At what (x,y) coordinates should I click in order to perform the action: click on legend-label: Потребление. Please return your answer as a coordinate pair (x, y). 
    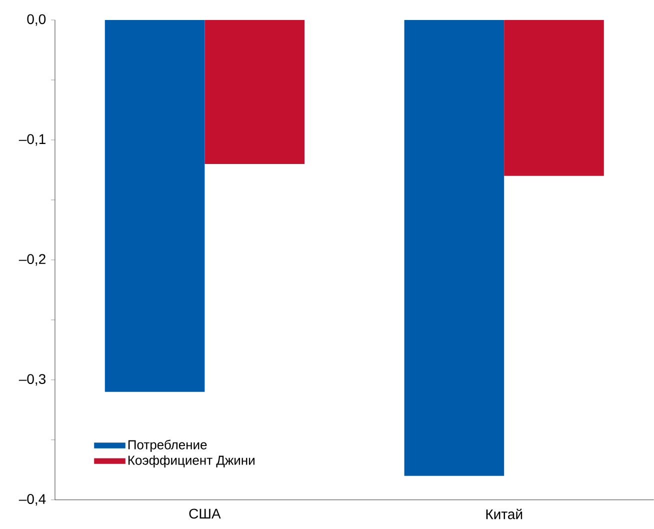
    Looking at the image, I should click on (167, 446).